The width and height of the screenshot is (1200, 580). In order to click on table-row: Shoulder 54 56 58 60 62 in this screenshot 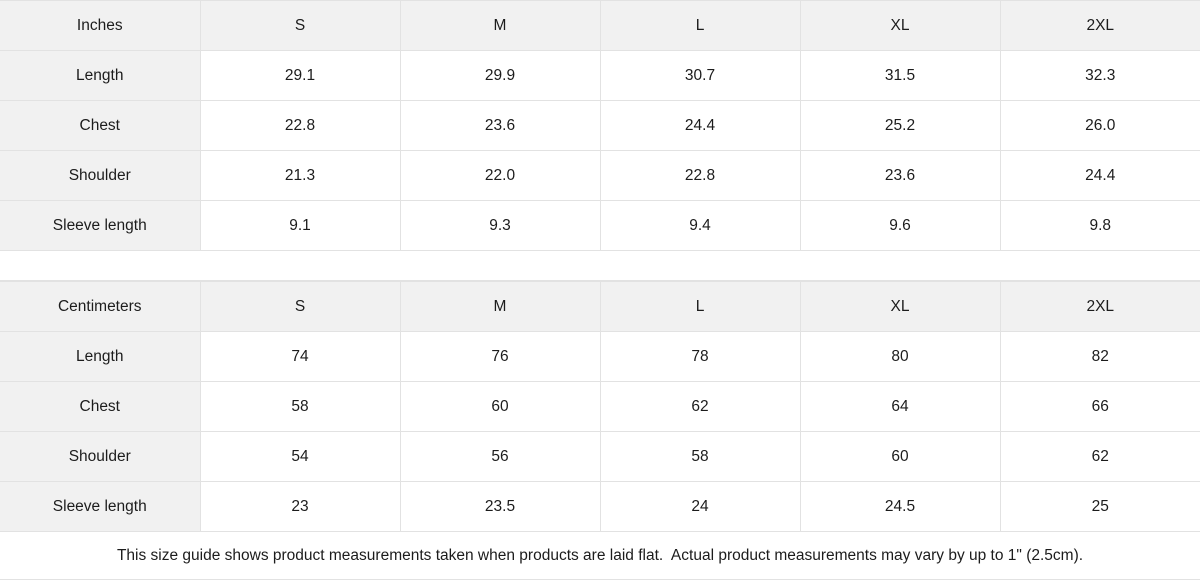, I will do `click(600, 456)`.